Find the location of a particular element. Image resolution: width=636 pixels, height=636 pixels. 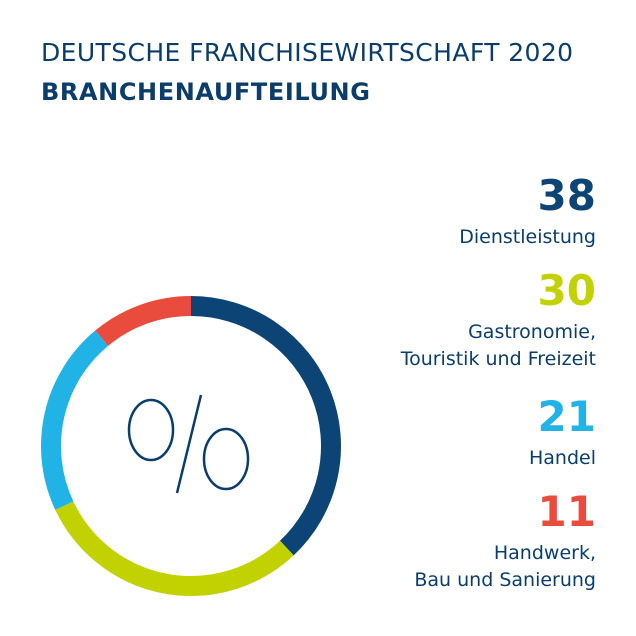

legend-value-handwerk: 11 is located at coordinates (566, 511).